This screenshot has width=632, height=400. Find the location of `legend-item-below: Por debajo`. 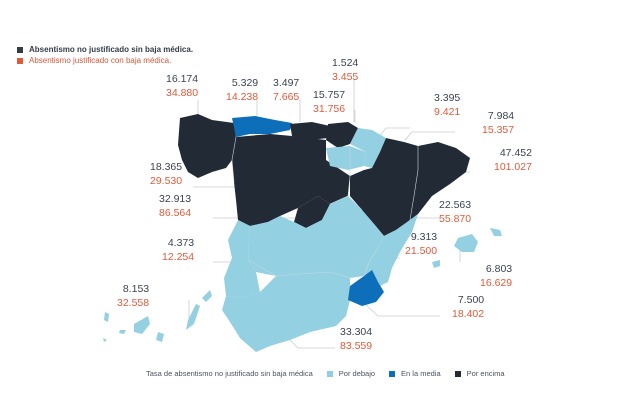

legend-item-below: Por debajo is located at coordinates (351, 373).